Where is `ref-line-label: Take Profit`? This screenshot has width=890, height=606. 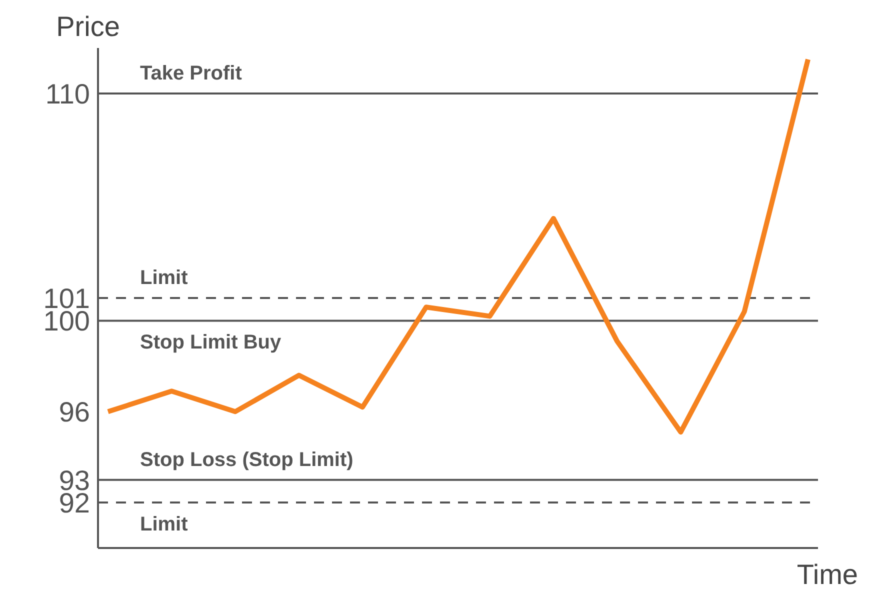 ref-line-label: Take Profit is located at coordinates (191, 73).